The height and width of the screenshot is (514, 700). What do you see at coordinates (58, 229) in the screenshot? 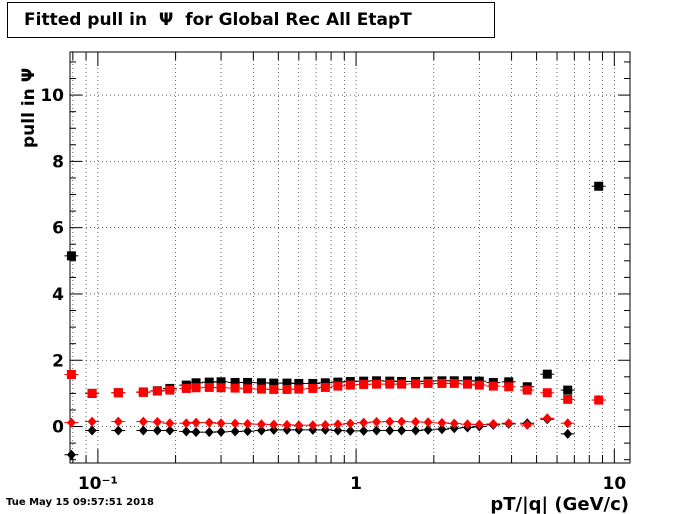
I see `y-tick-label: 6` at bounding box center [58, 229].